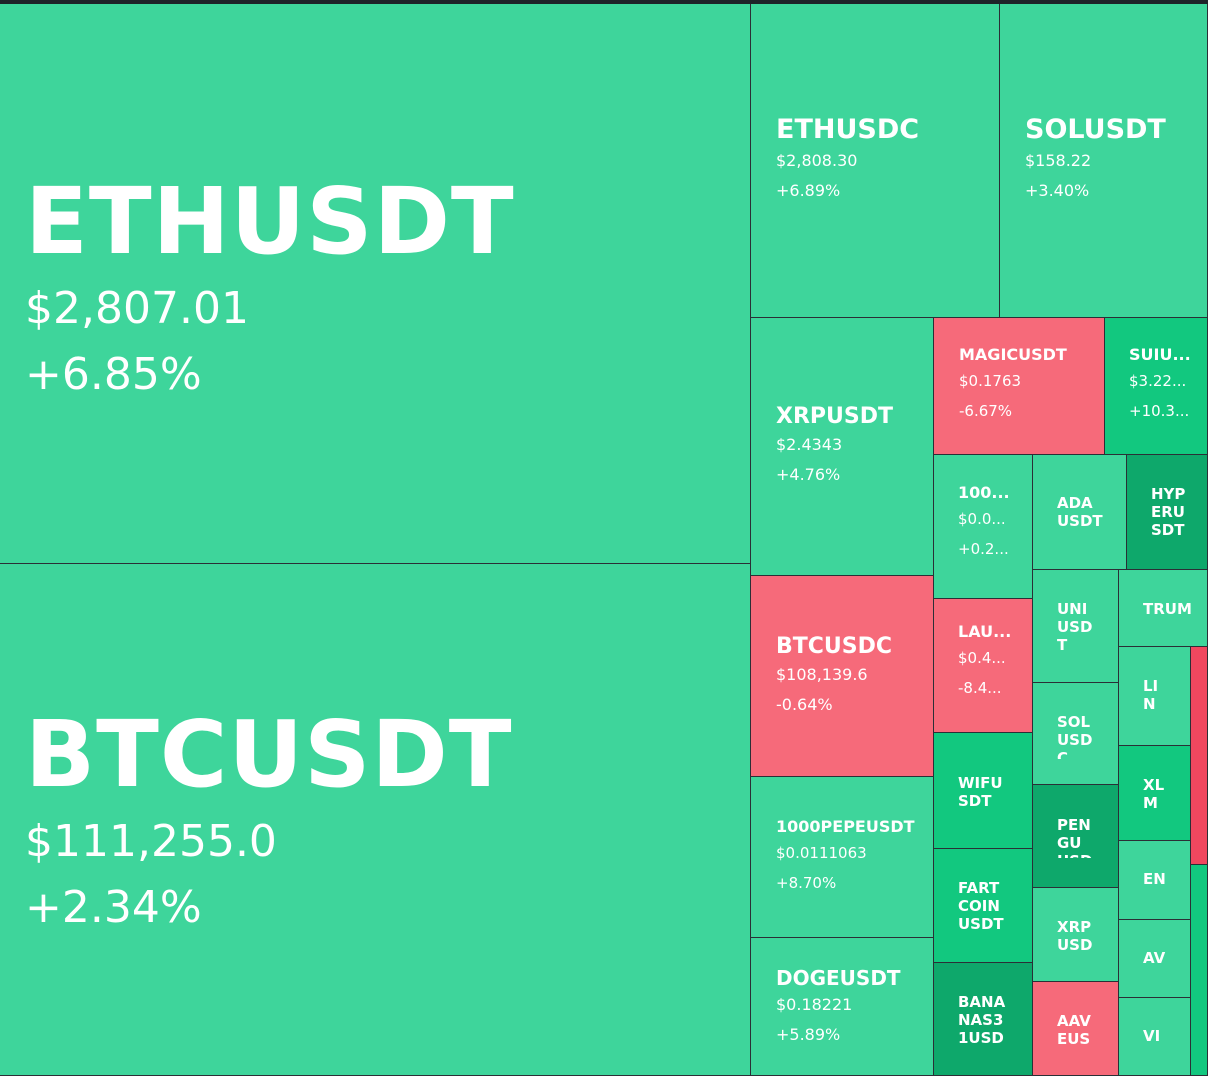  I want to click on tile-symbol: AAV EUS, so click(1074, 1030).